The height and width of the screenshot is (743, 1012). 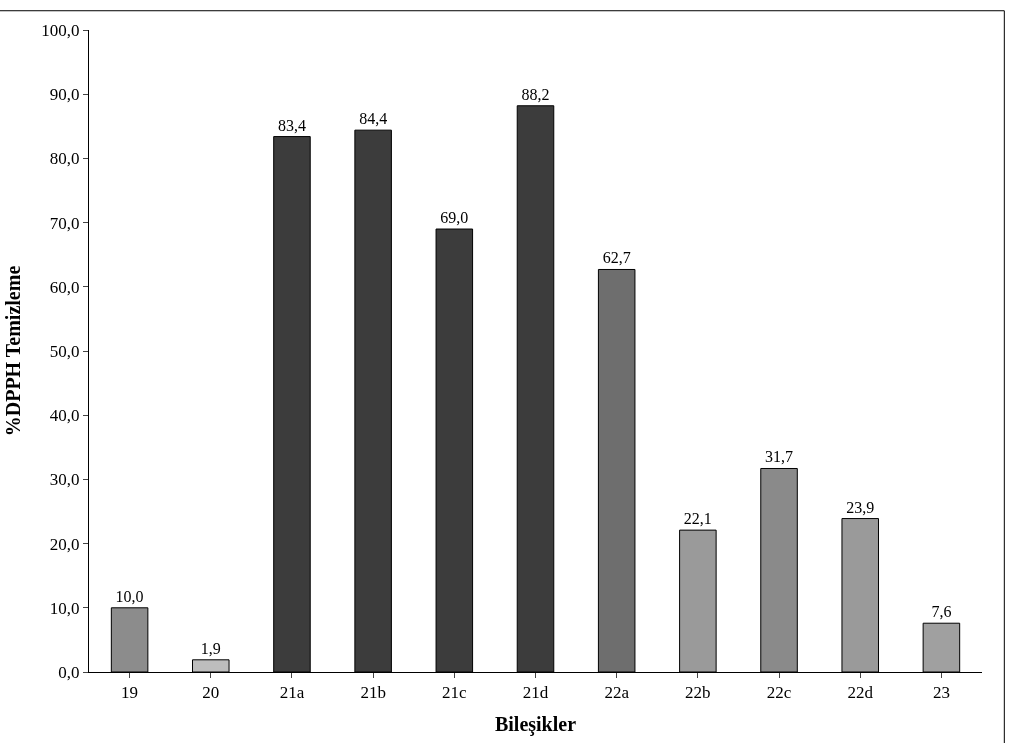 I want to click on x-tick-label: 21a, so click(x=292, y=693).